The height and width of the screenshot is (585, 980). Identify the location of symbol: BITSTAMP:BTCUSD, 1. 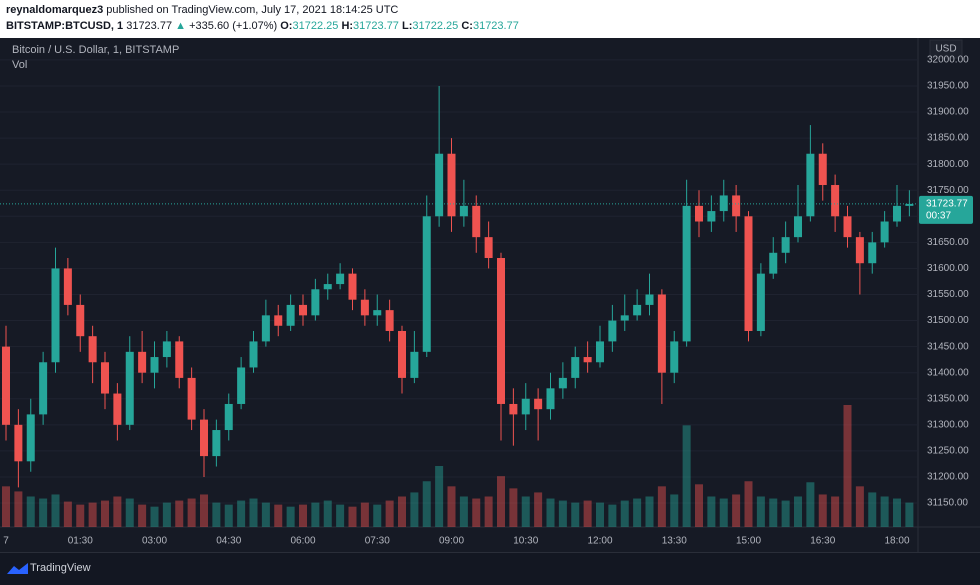
(65, 26).